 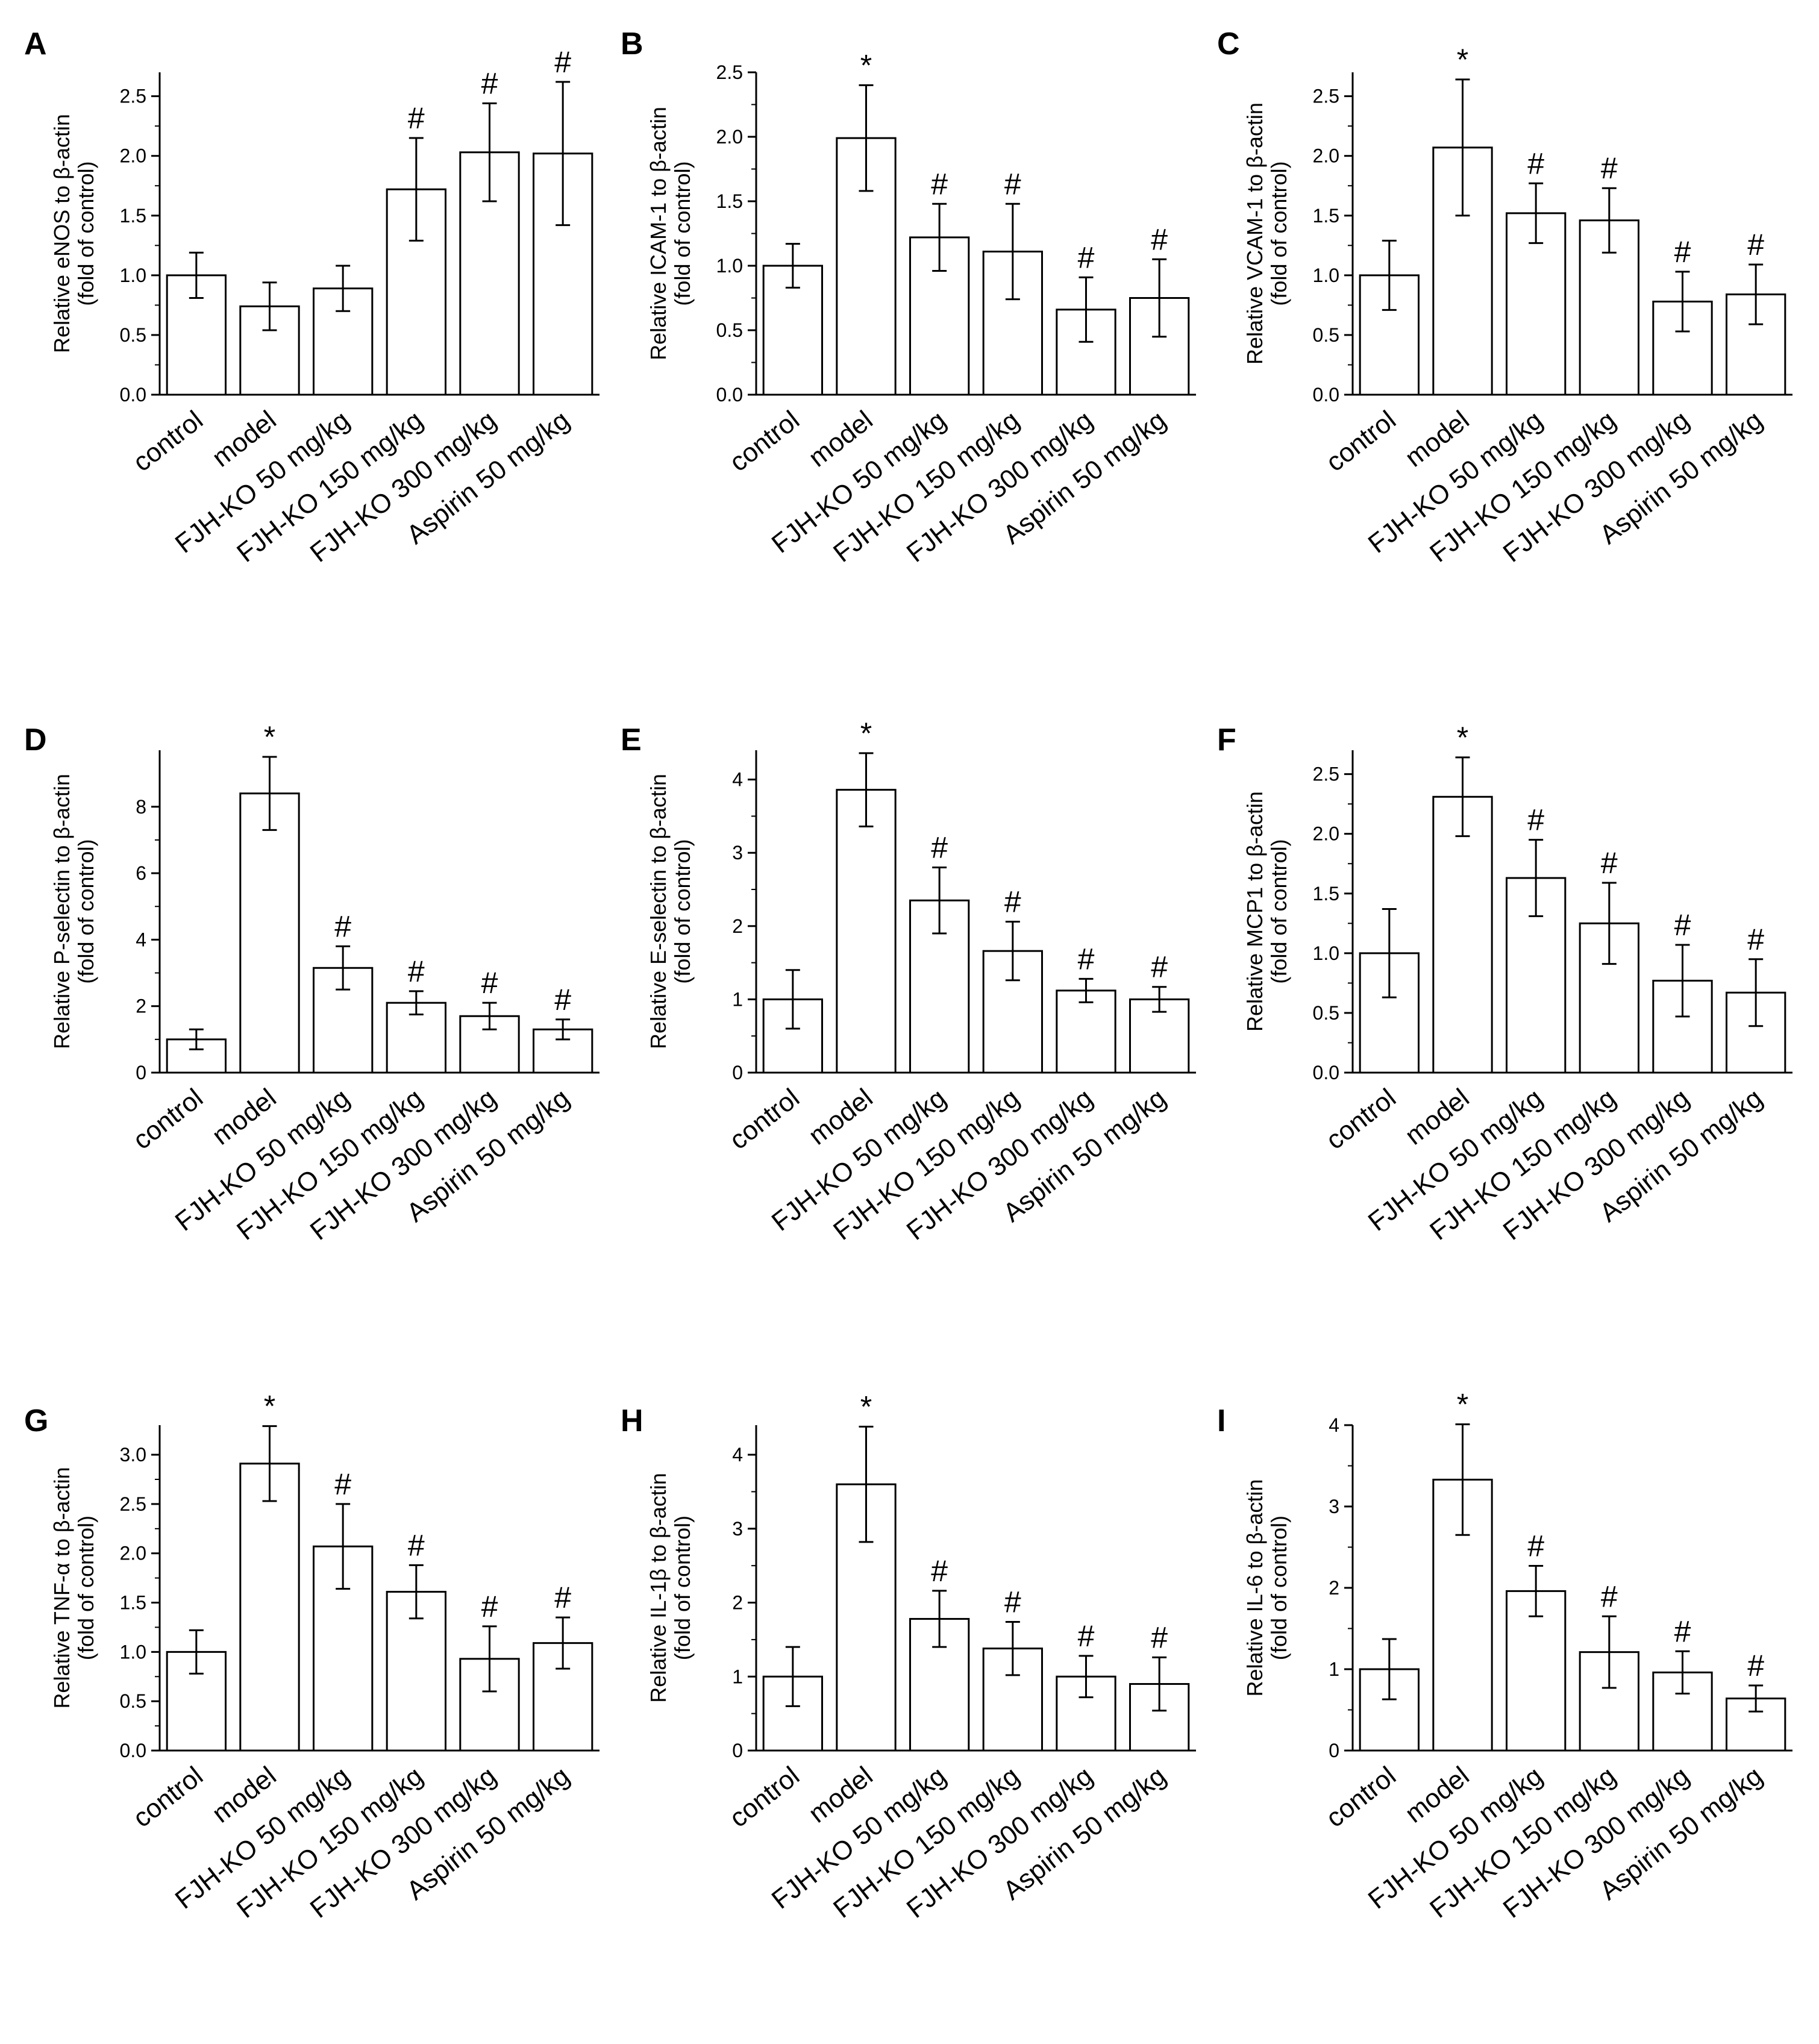 I want to click on y-tick-label-b: 2.5, so click(x=729, y=72).